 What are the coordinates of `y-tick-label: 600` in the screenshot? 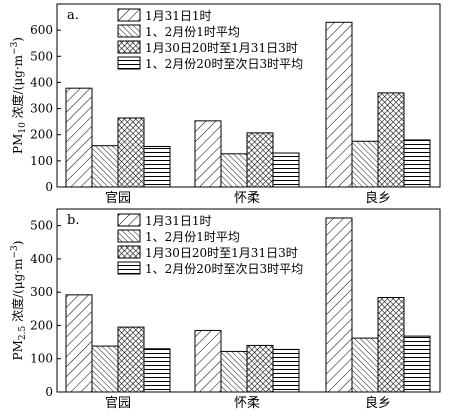 It's located at (41, 30).